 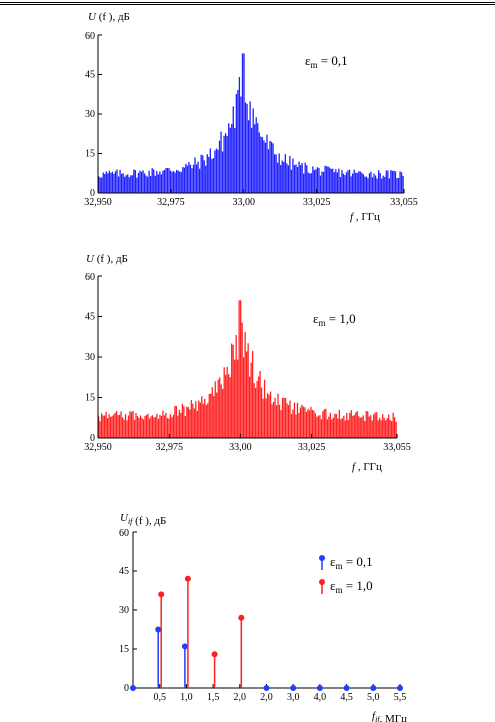 What do you see at coordinates (326, 61) in the screenshot?
I see `epsilon-annotation: εm = 0,1` at bounding box center [326, 61].